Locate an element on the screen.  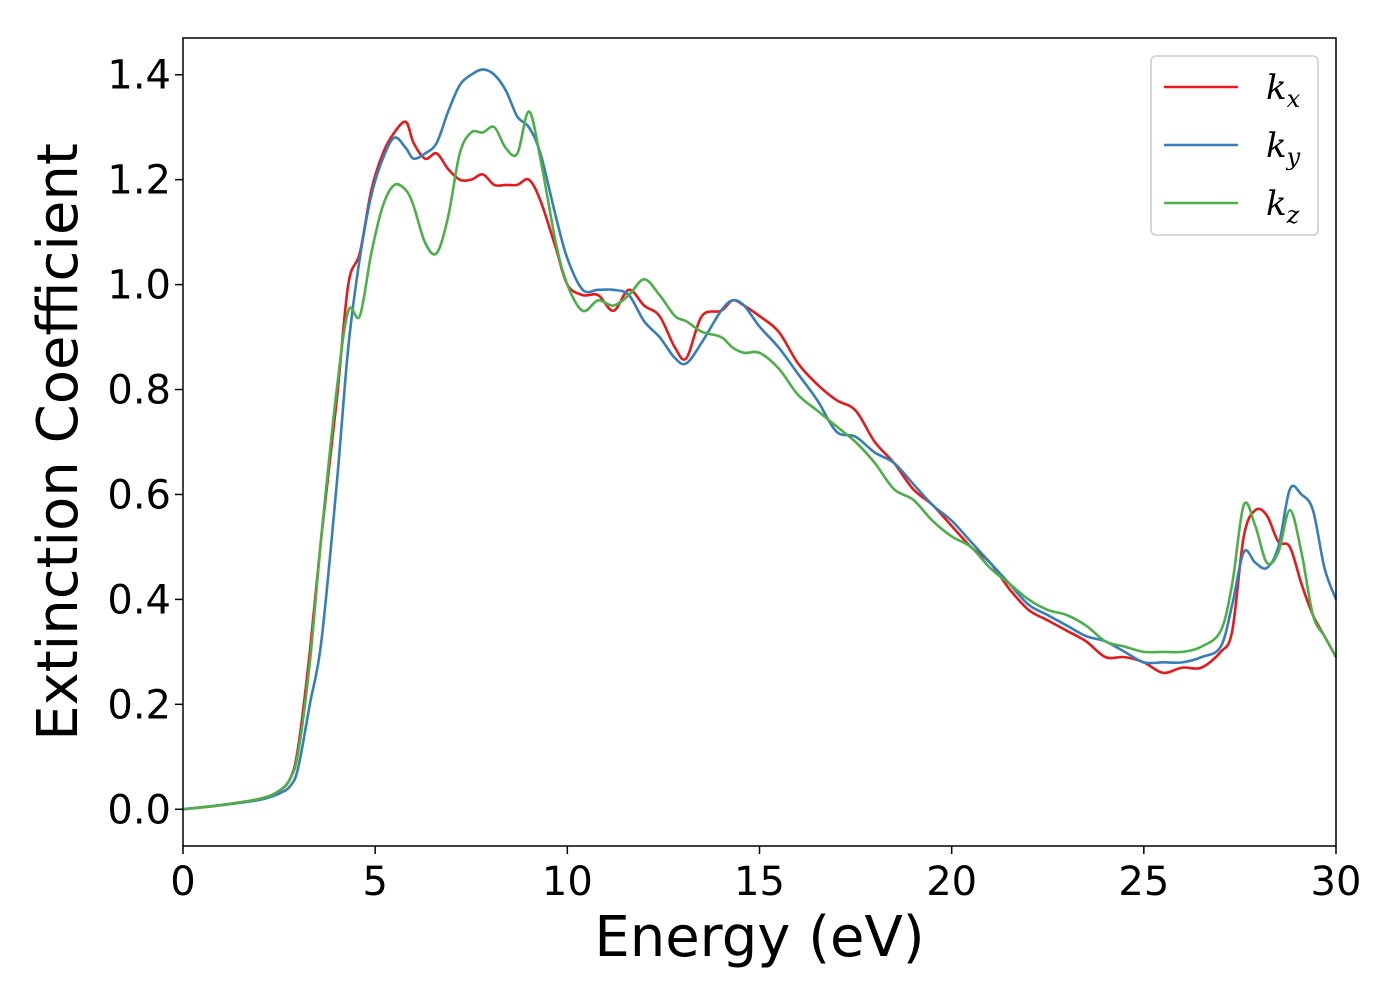
y-tick-label: 1.0 is located at coordinates (139, 286).